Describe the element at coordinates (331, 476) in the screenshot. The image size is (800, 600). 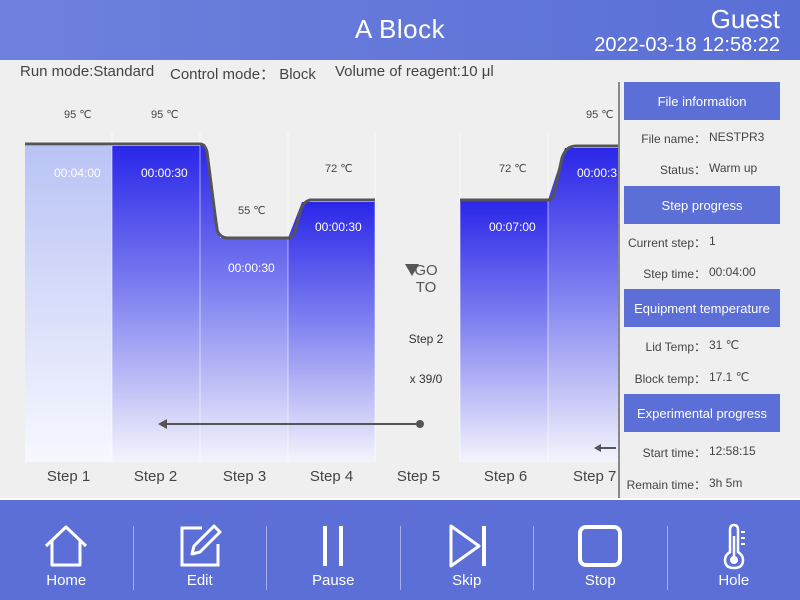
I see `step-4-label: Step 4` at that location.